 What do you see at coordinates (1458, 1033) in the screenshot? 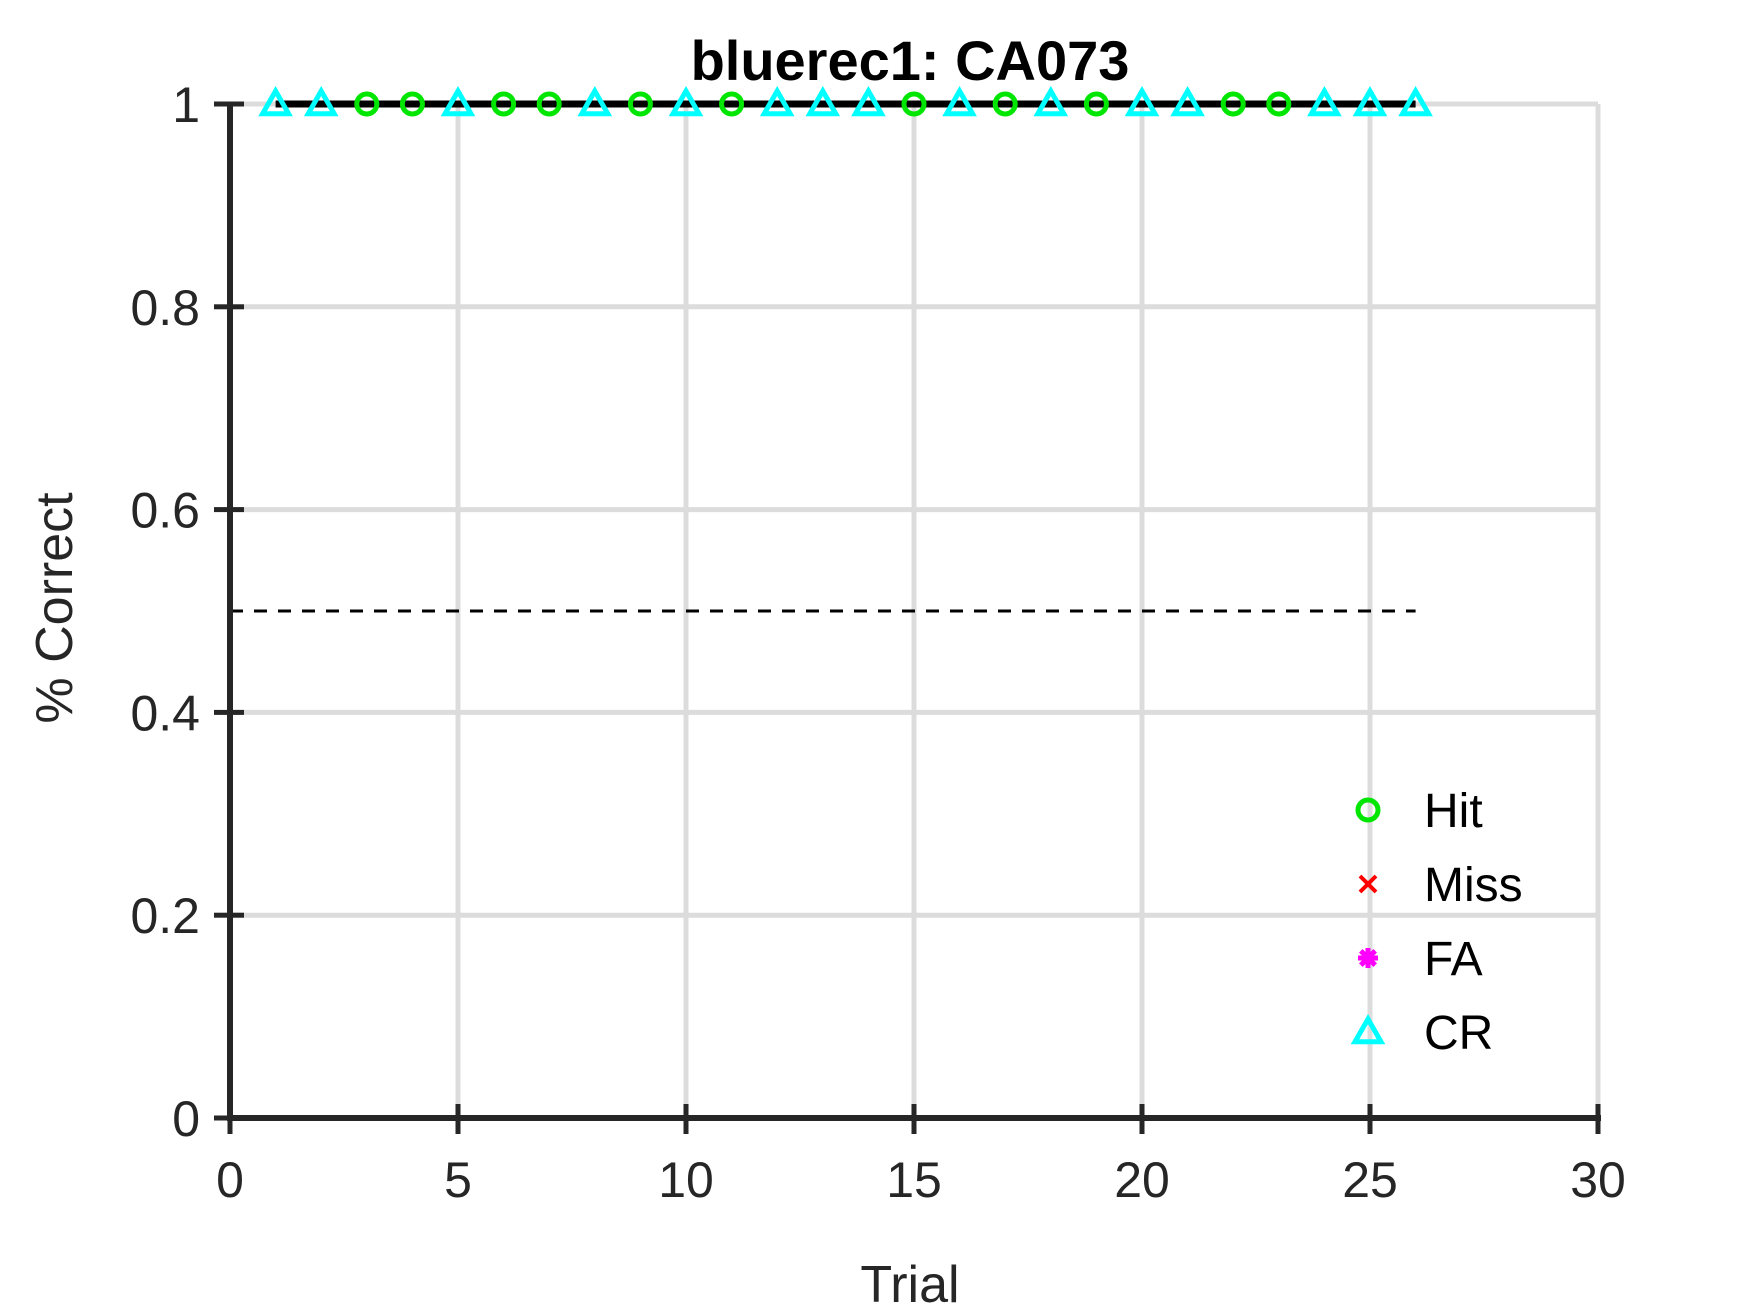
I see `legend-label-cr: CR` at bounding box center [1458, 1033].